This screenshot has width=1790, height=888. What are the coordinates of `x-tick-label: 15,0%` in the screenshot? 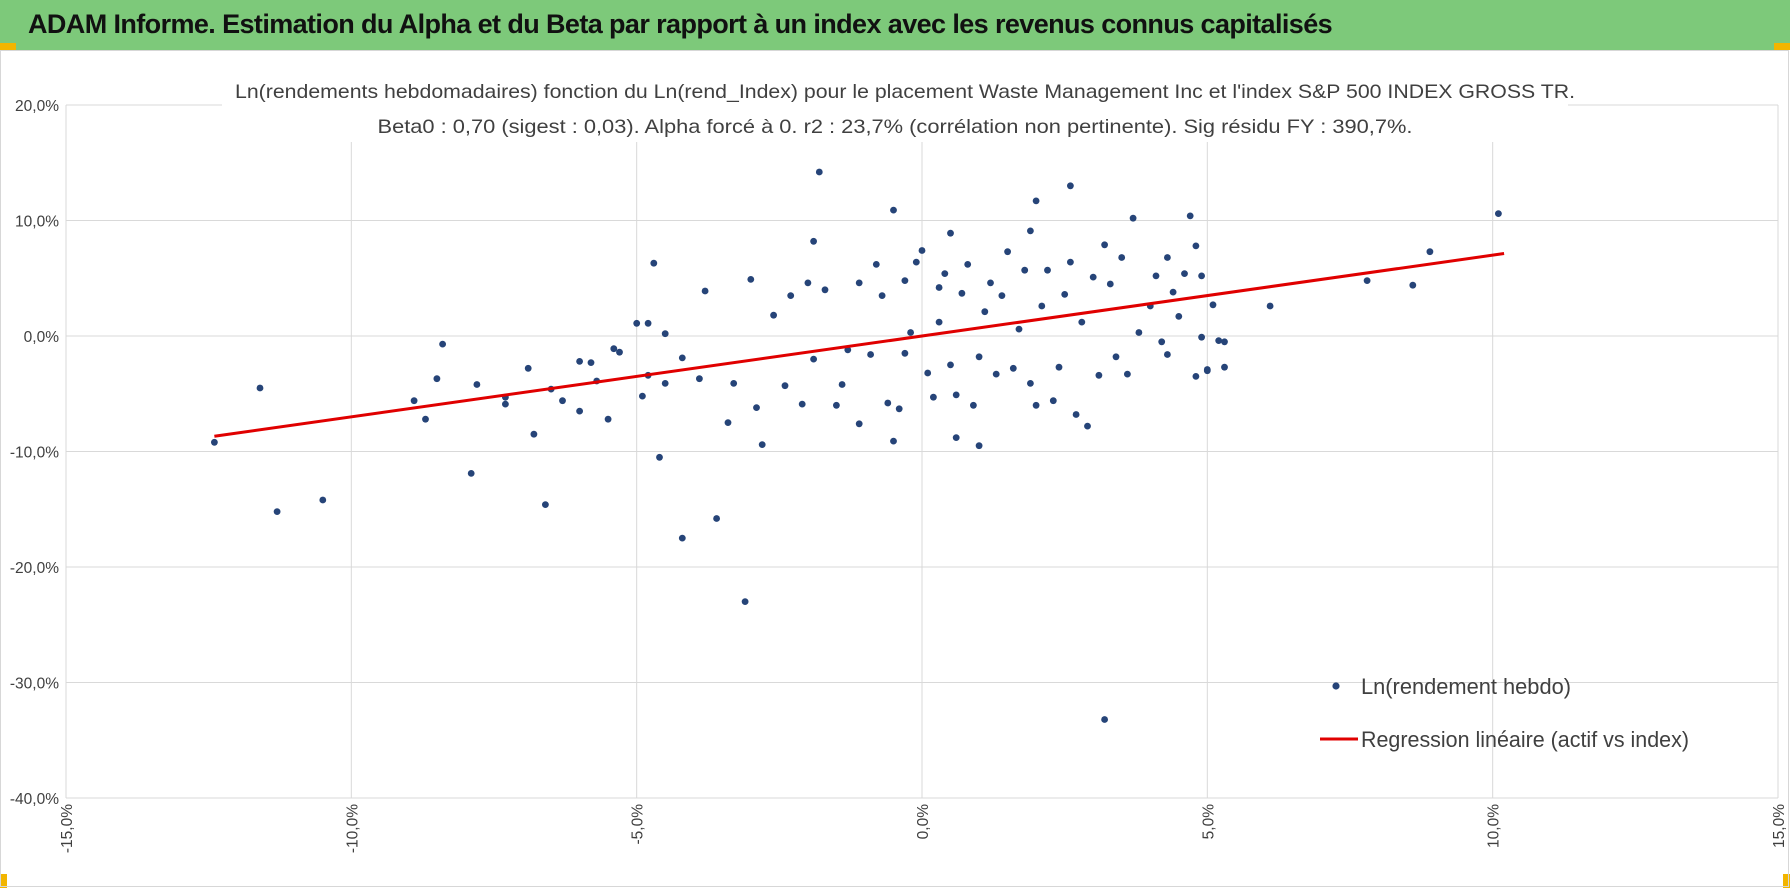 It's located at (1779, 826).